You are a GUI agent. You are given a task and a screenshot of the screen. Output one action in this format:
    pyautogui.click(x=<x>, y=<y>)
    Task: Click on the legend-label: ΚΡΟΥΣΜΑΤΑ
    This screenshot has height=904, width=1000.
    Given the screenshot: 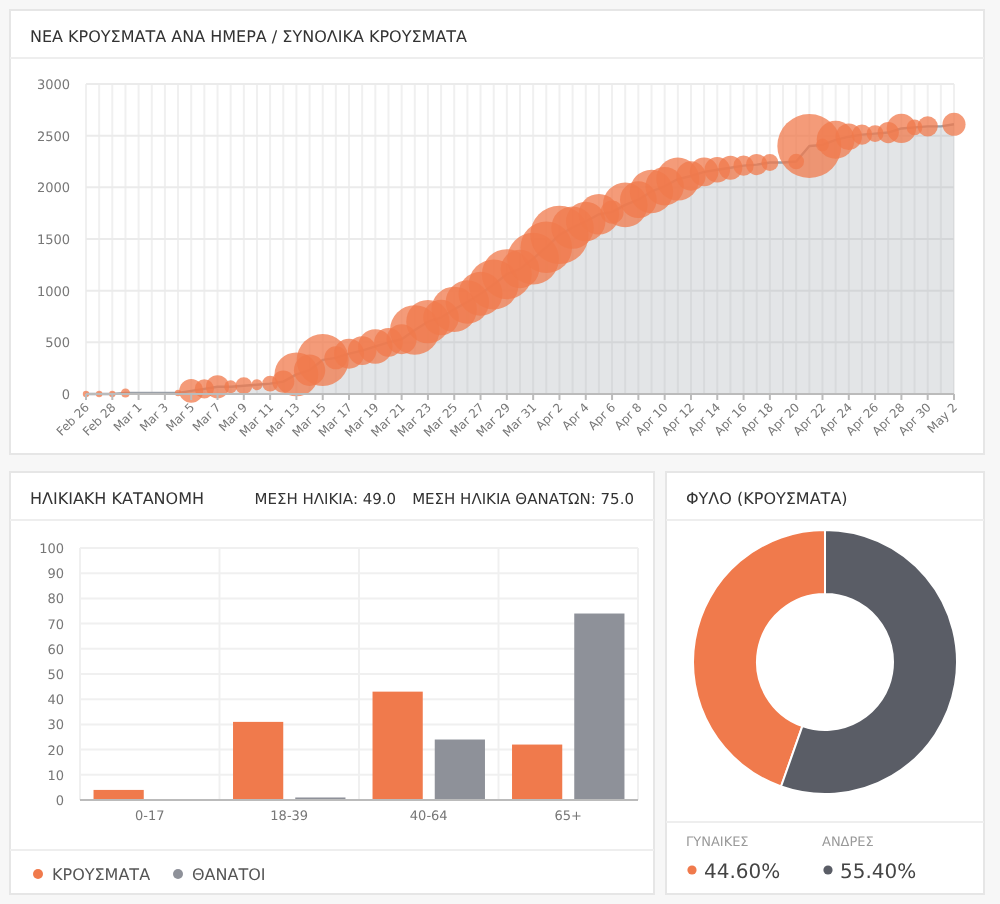 What is the action you would take?
    pyautogui.click(x=102, y=875)
    